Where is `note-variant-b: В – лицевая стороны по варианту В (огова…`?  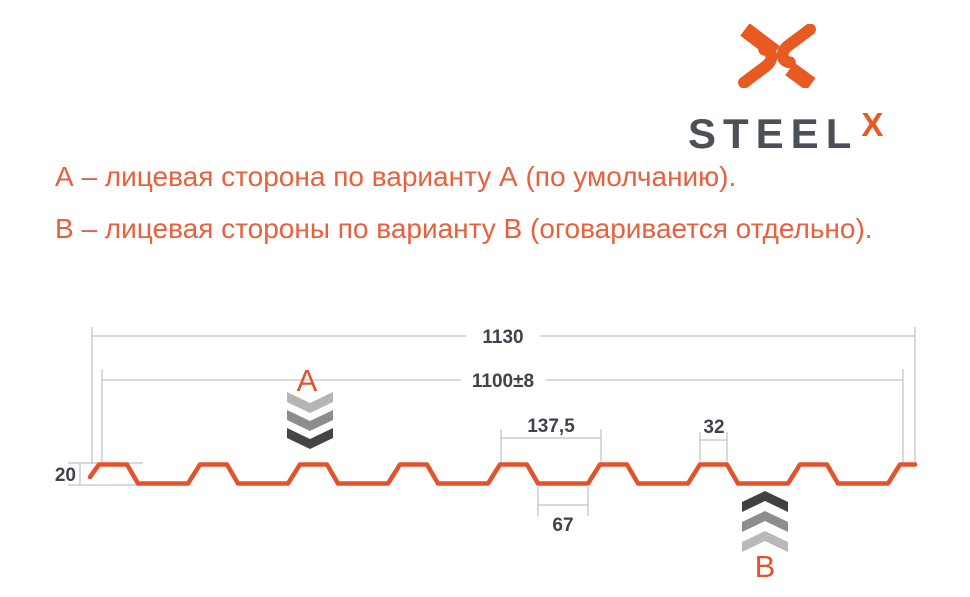
note-variant-b: В – лицевая стороны по варианту В (огова… is located at coordinates (464, 228).